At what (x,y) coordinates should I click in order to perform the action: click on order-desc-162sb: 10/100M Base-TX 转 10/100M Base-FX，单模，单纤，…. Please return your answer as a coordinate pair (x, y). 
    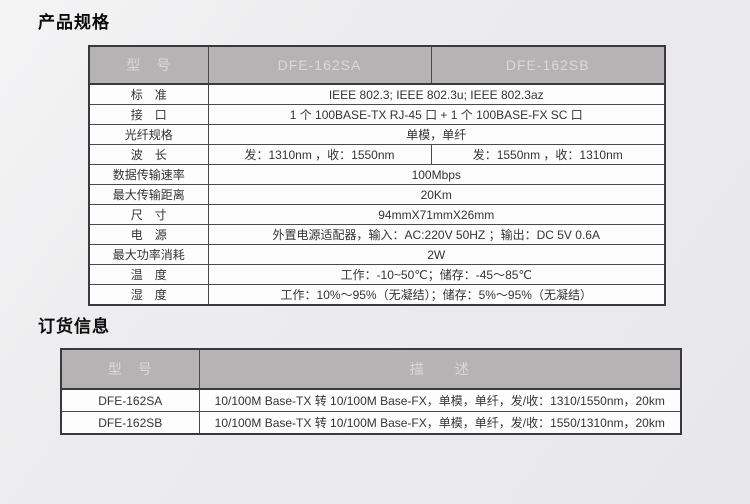
    Looking at the image, I should click on (440, 423).